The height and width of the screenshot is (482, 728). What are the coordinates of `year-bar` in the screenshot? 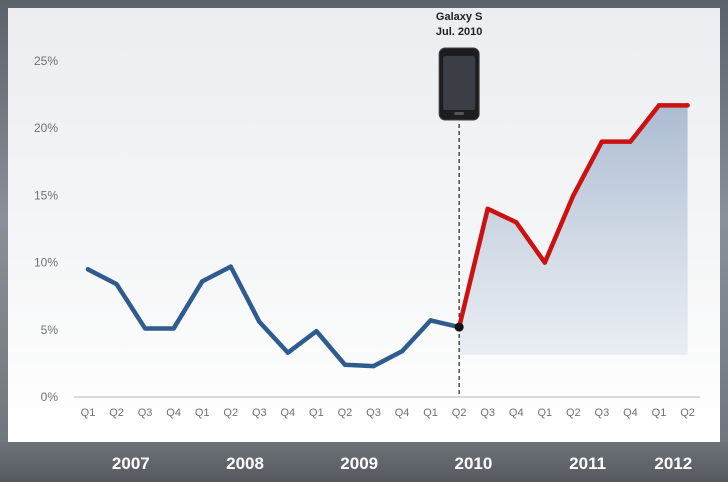 It's located at (364, 462).